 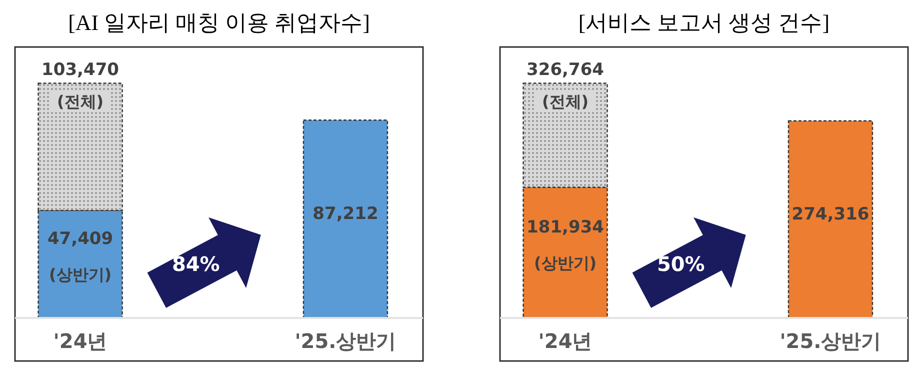 What do you see at coordinates (831, 214) in the screenshot?
I see `data-label: 274,316` at bounding box center [831, 214].